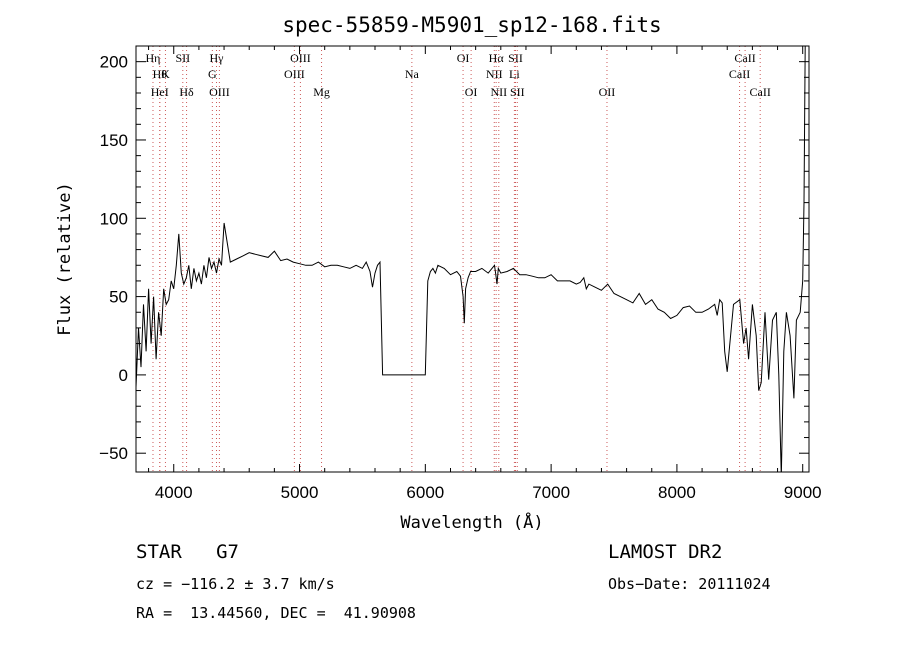  What do you see at coordinates (123, 375) in the screenshot?
I see `y-tick-label: 0` at bounding box center [123, 375].